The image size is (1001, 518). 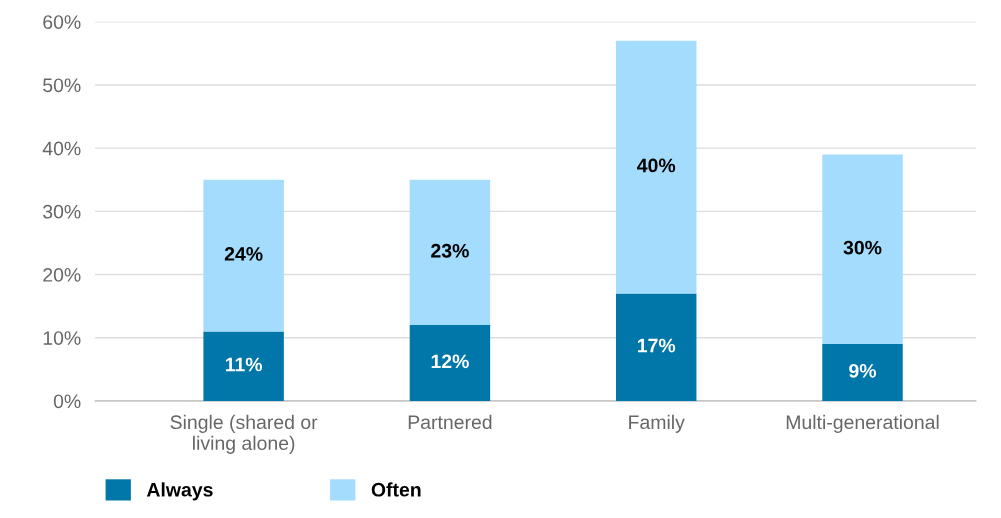 I want to click on x-tick-label: Family, so click(x=657, y=423).